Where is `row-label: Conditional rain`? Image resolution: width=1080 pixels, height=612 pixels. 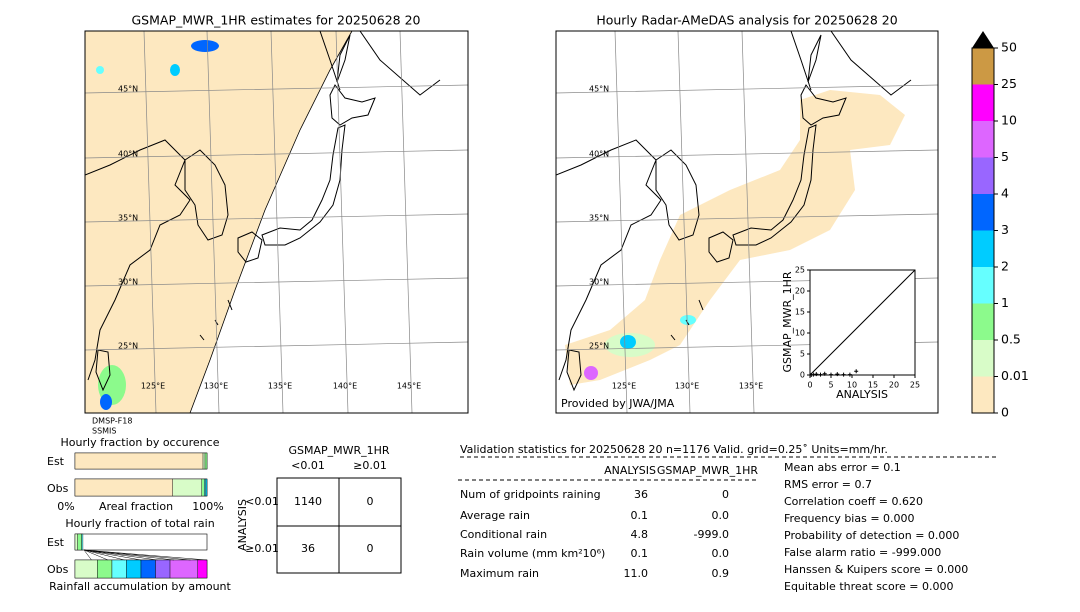 row-label: Conditional rain is located at coordinates (503, 534).